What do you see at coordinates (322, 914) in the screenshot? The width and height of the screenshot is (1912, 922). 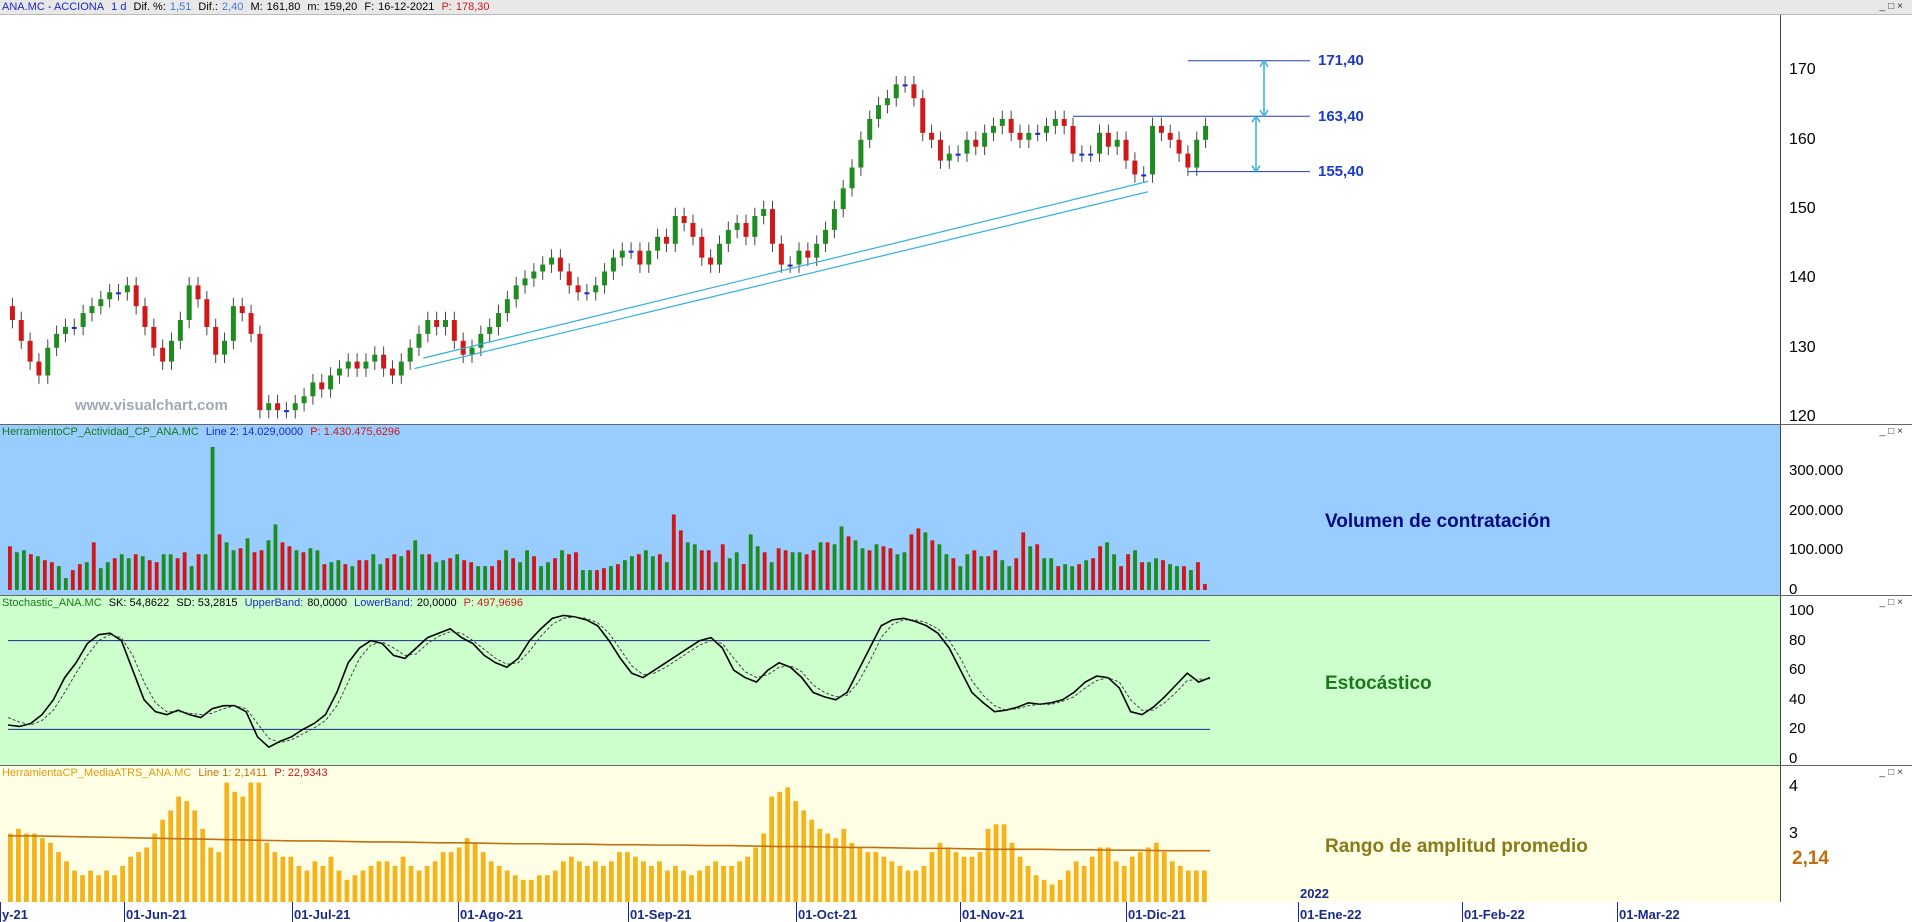 I see `date-label: 01-Jul-21` at bounding box center [322, 914].